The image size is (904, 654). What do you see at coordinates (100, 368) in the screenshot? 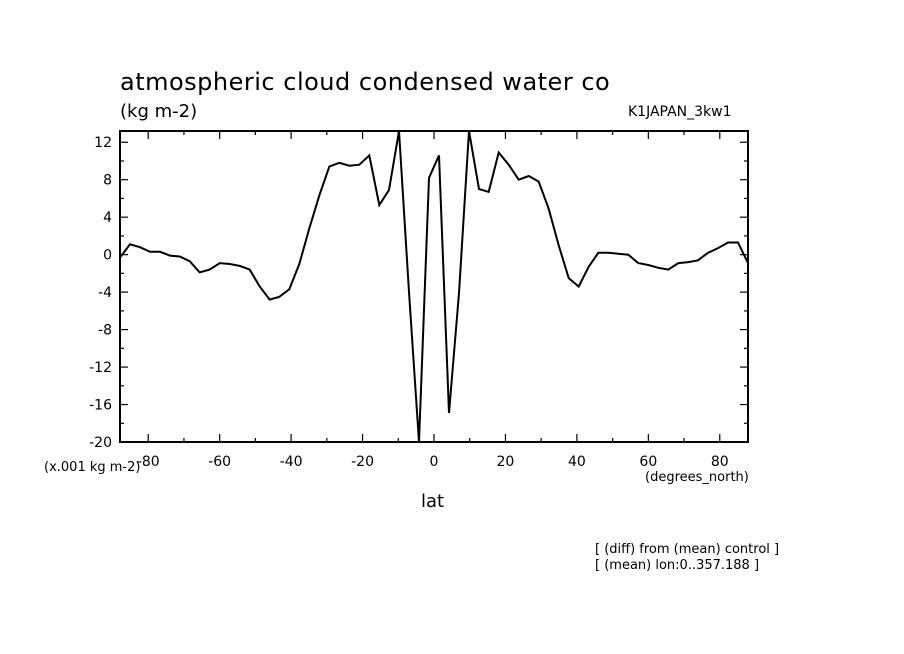
I see `y-tick-label: -12` at bounding box center [100, 368].